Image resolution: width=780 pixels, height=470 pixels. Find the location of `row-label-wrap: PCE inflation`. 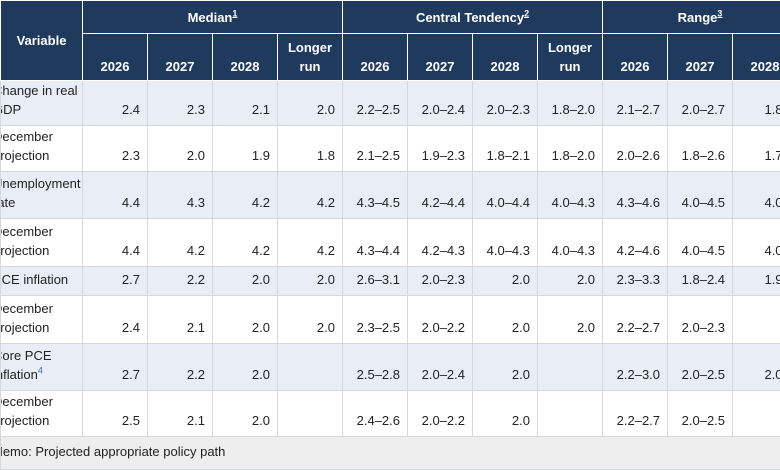

row-label-wrap: PCE inflation is located at coordinates (41, 279).